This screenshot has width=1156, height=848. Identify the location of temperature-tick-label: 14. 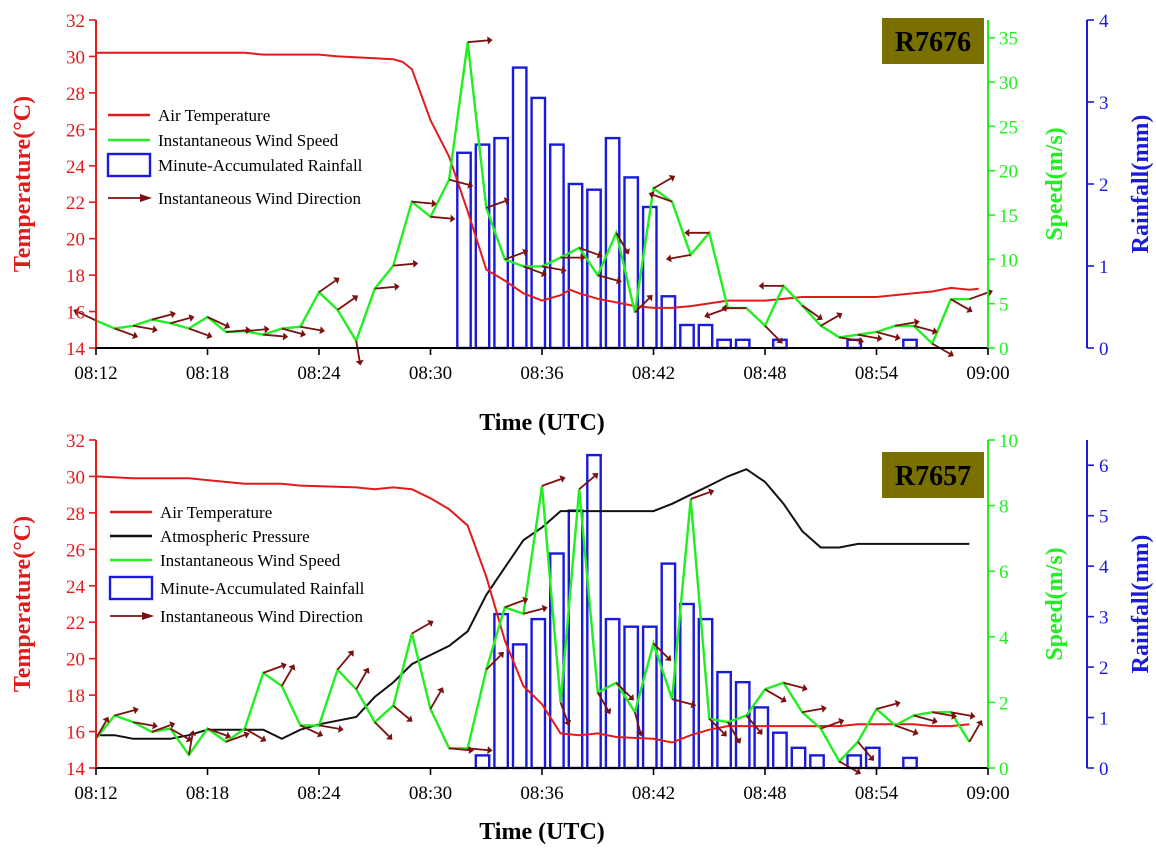
(76, 349).